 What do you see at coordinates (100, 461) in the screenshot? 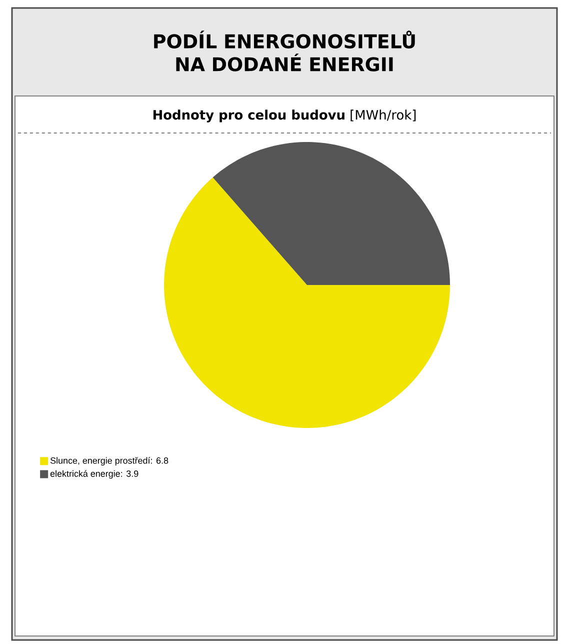
I see `legend-label: Slunce, energie prostředí` at bounding box center [100, 461].